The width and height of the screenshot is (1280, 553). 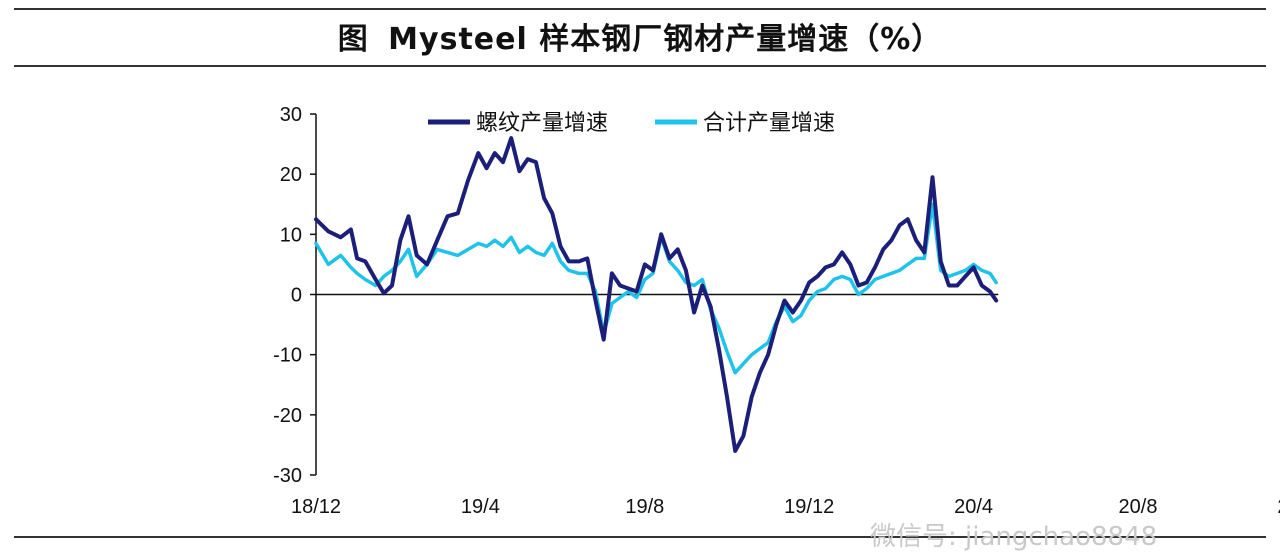 I want to click on x-tick-label: 19/8, so click(x=644, y=507).